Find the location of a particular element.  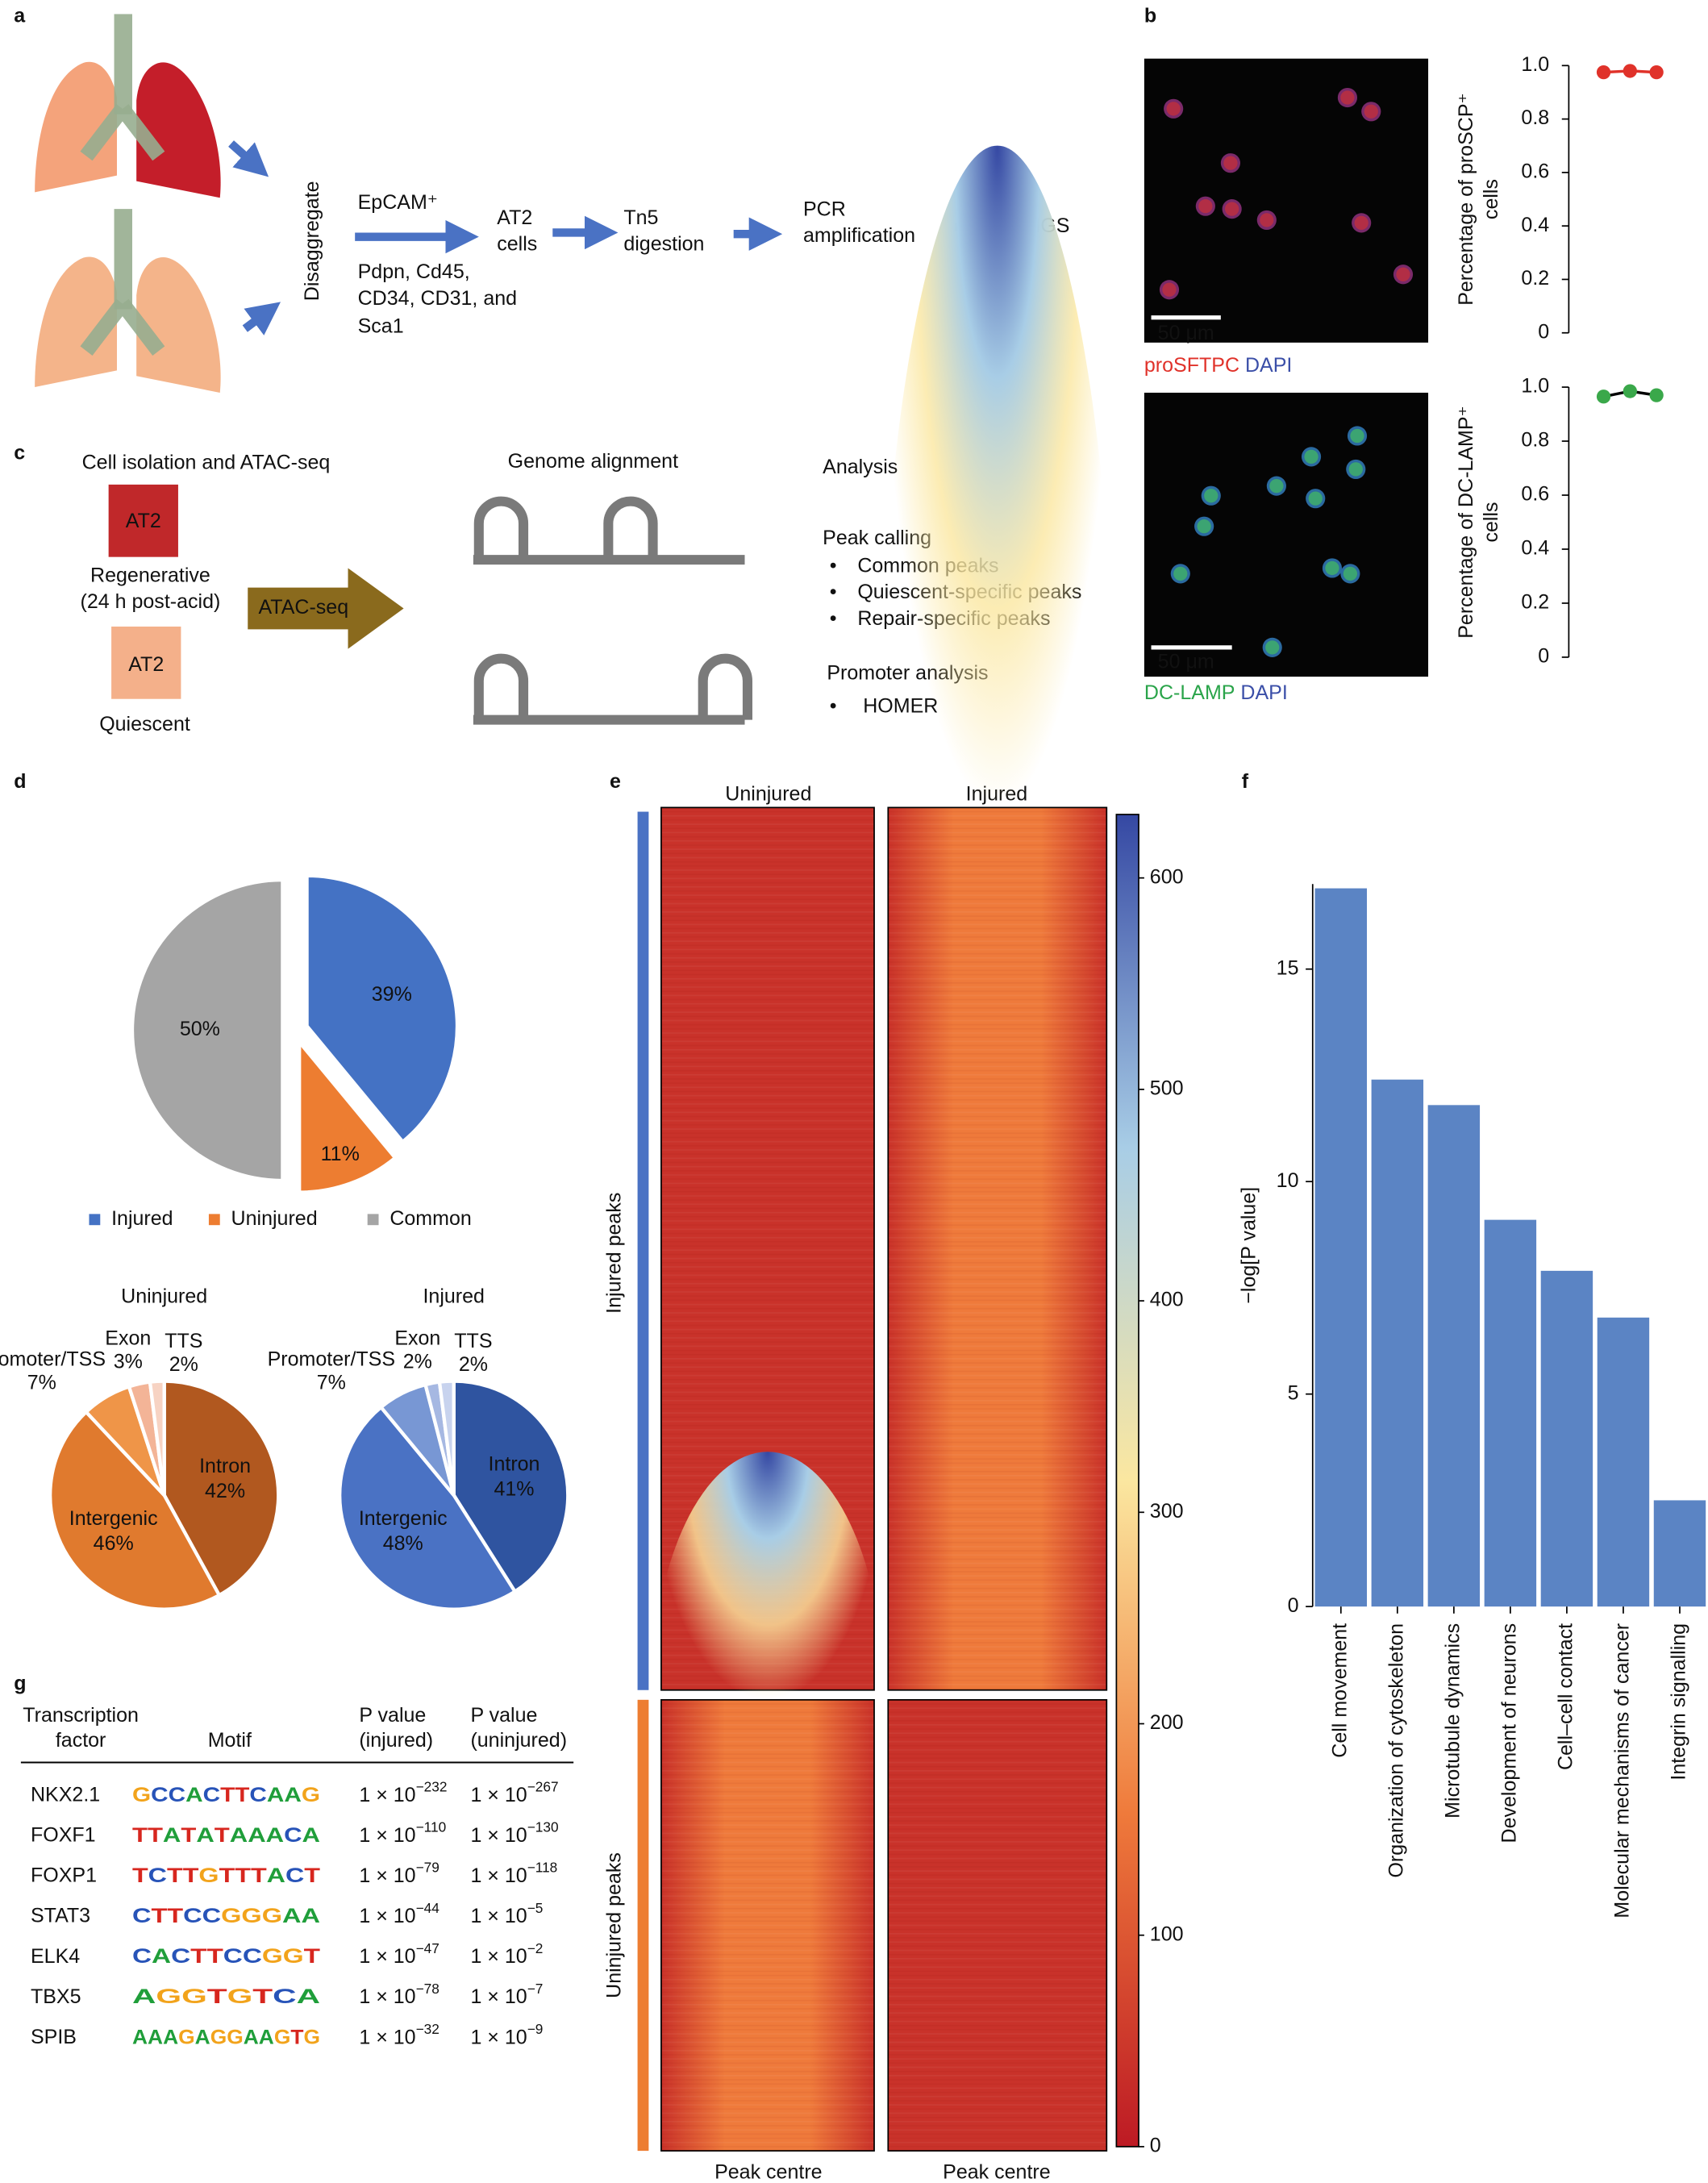

label: digestion is located at coordinates (663, 244).